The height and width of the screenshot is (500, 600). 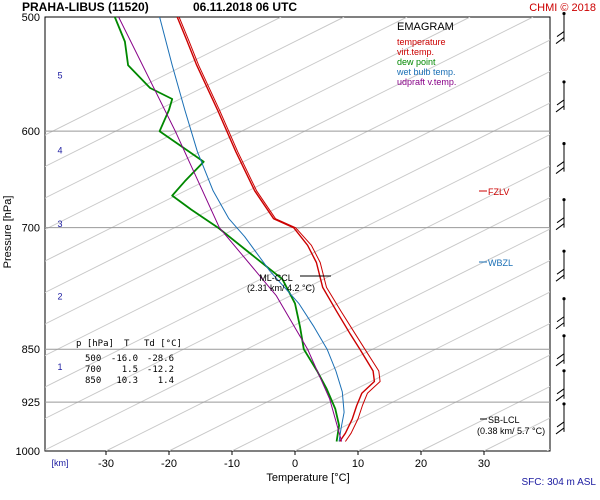 What do you see at coordinates (232, 464) in the screenshot?
I see `x-tick-label: -10` at bounding box center [232, 464].